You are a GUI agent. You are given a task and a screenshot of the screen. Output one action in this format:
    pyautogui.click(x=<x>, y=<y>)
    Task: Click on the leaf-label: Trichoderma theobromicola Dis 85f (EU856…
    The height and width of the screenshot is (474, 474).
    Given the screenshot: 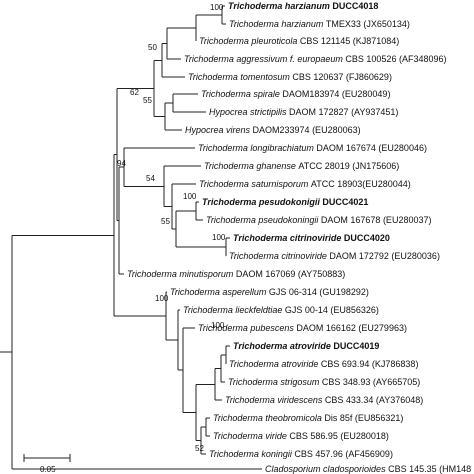 What is the action you would take?
    pyautogui.click(x=308, y=418)
    